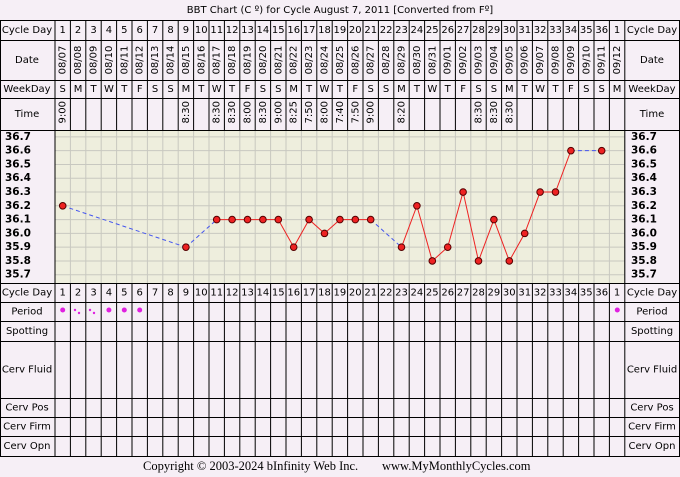 The image size is (680, 477). Describe the element at coordinates (247, 293) in the screenshot. I see `cycle-day-bottom: 13` at that location.